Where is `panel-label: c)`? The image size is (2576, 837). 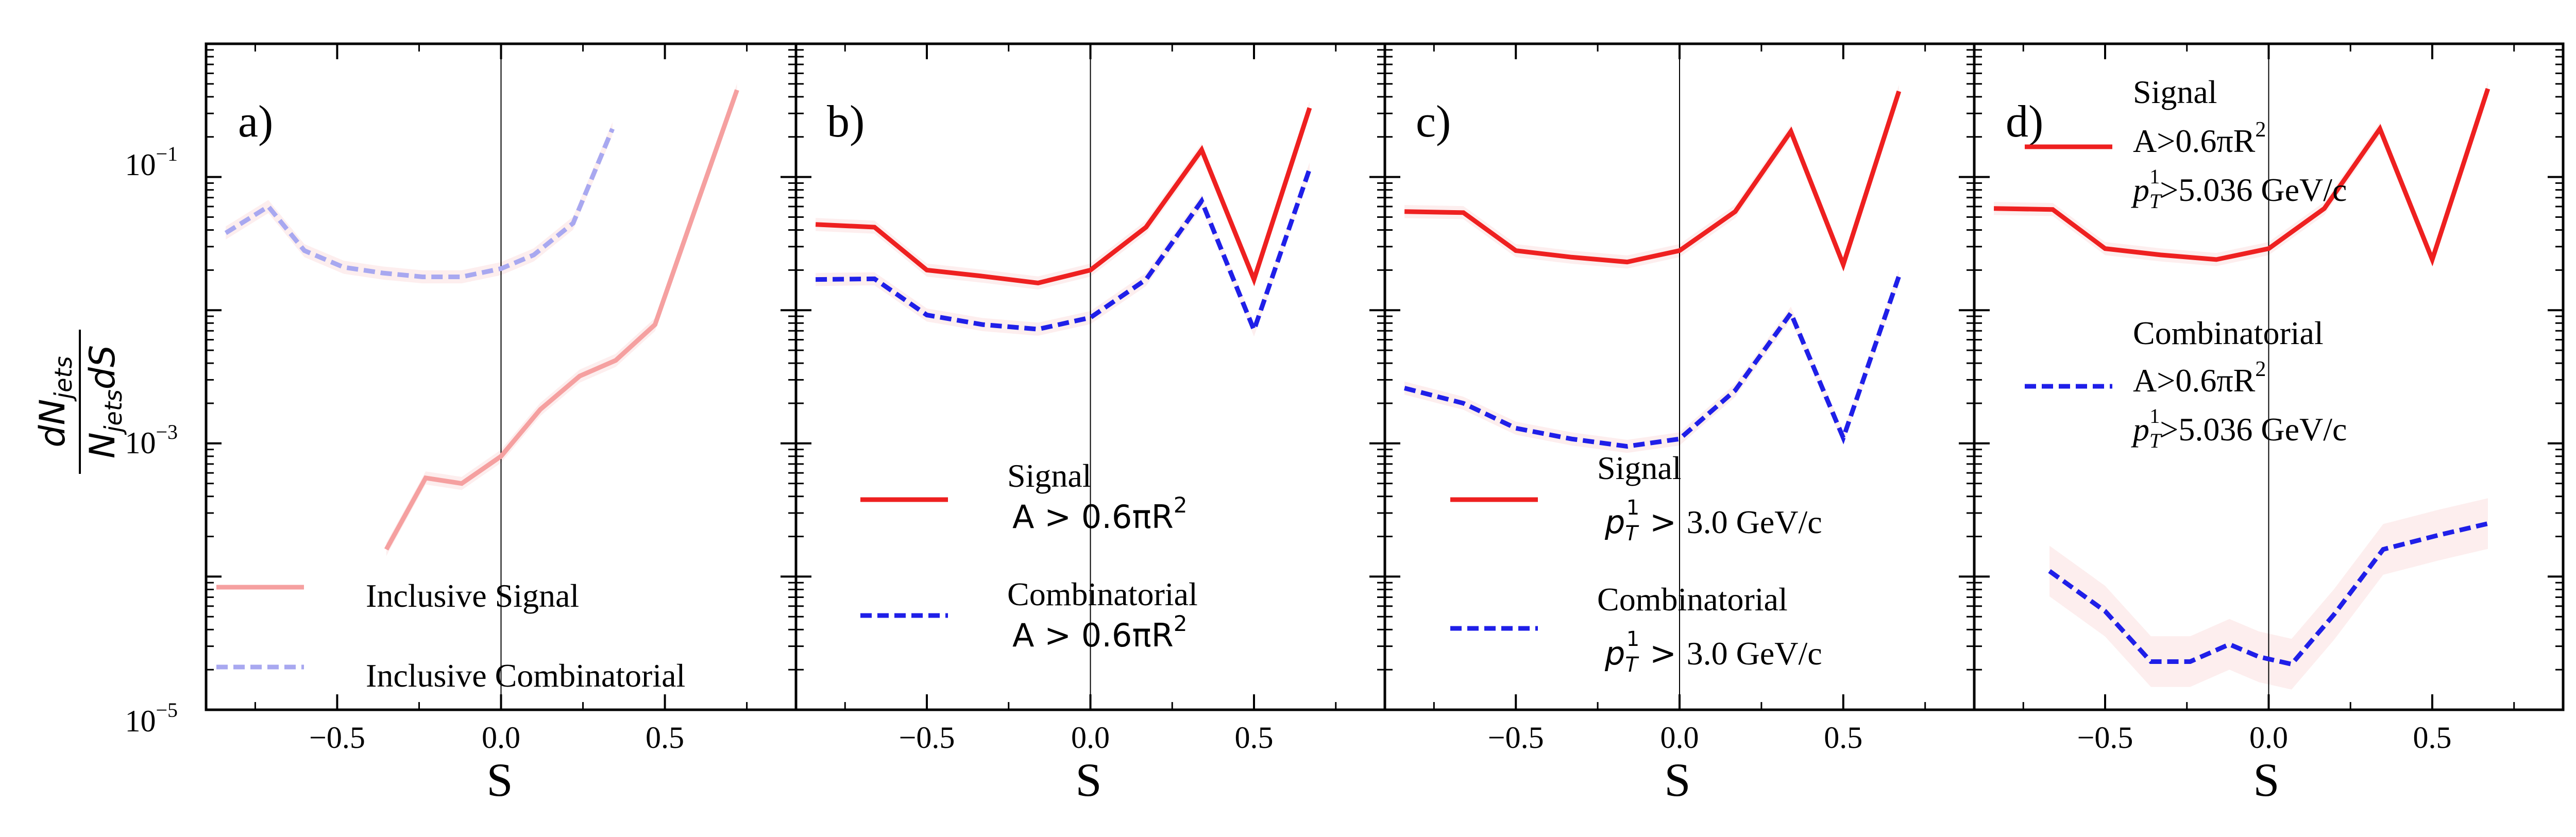
panel-label: c) is located at coordinates (1433, 122).